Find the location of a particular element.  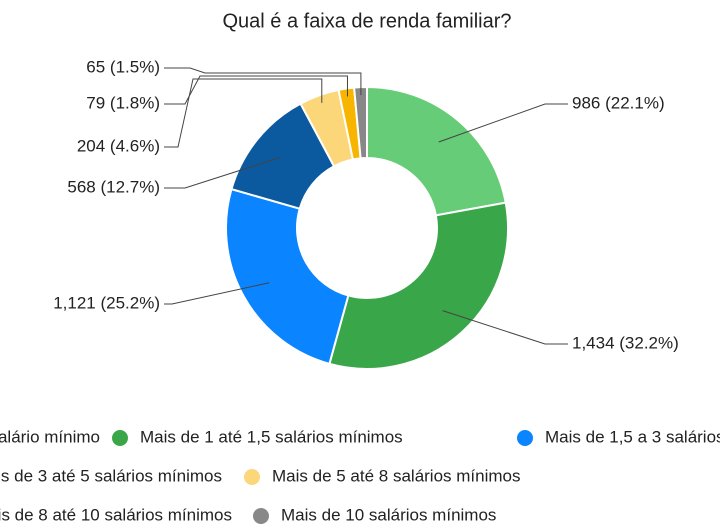

data-label: 986 (22.1%) is located at coordinates (618, 102).